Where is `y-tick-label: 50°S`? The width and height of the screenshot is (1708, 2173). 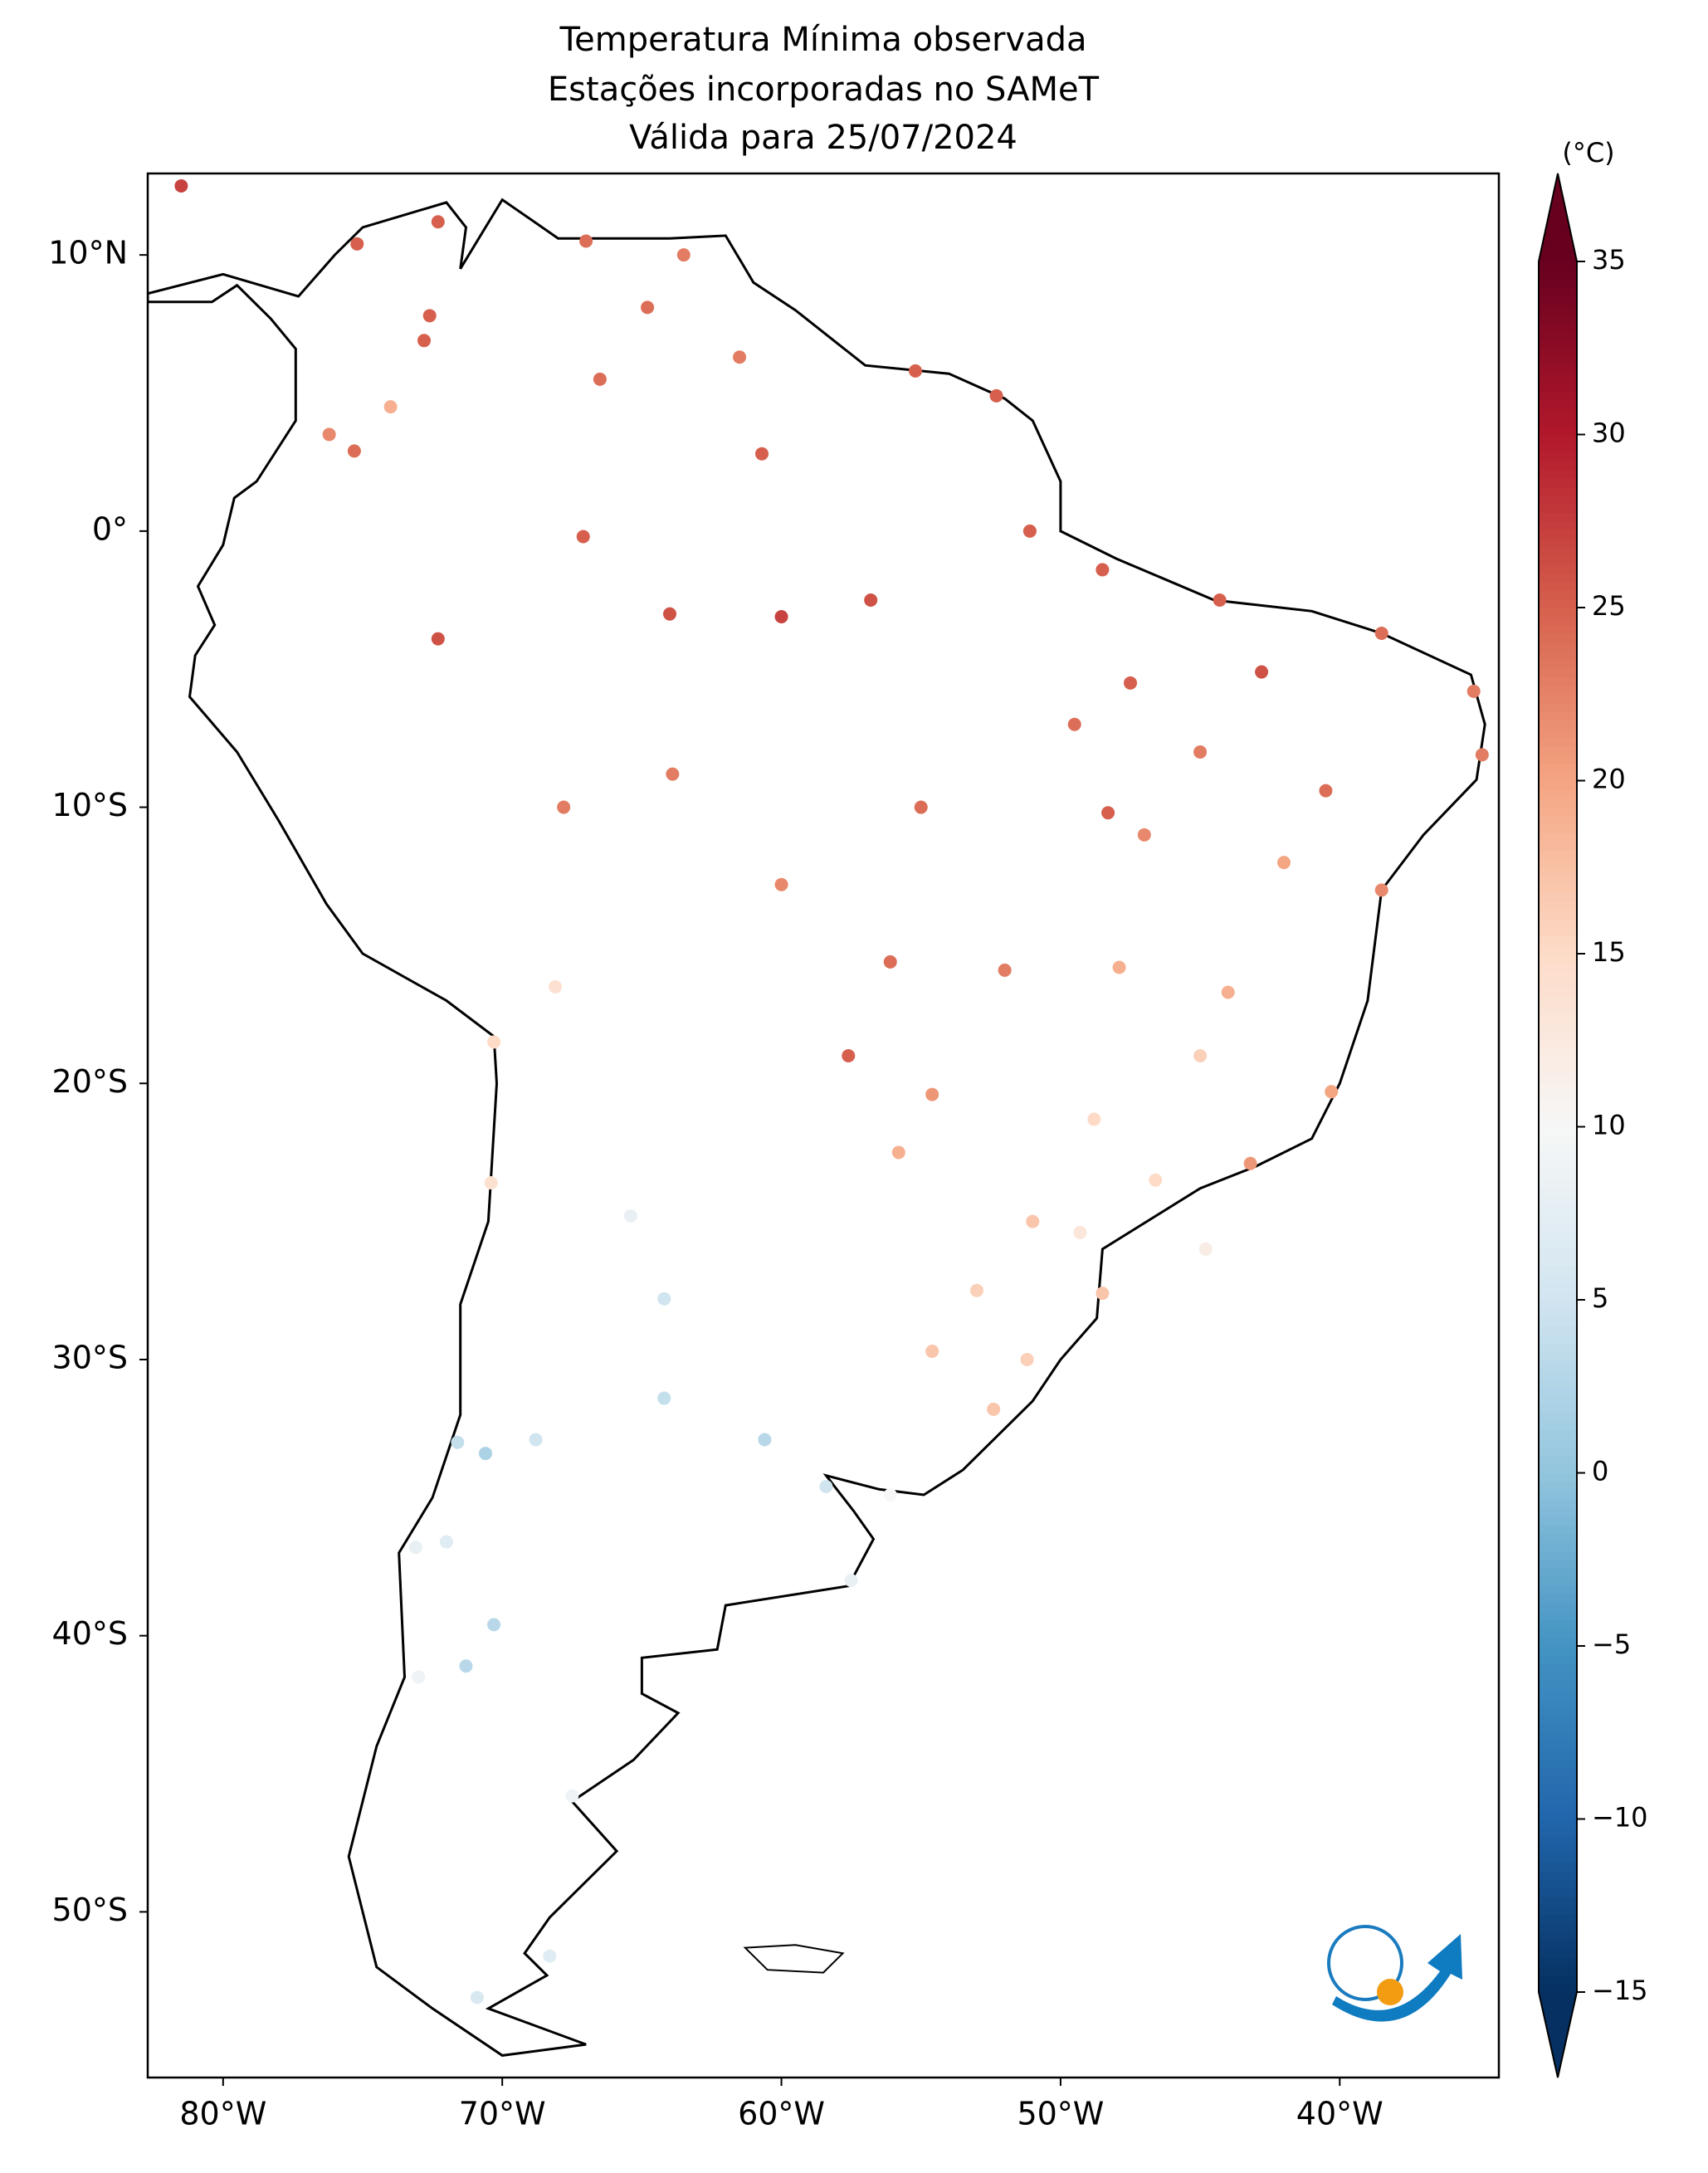 y-tick-label: 50°S is located at coordinates (90, 1910).